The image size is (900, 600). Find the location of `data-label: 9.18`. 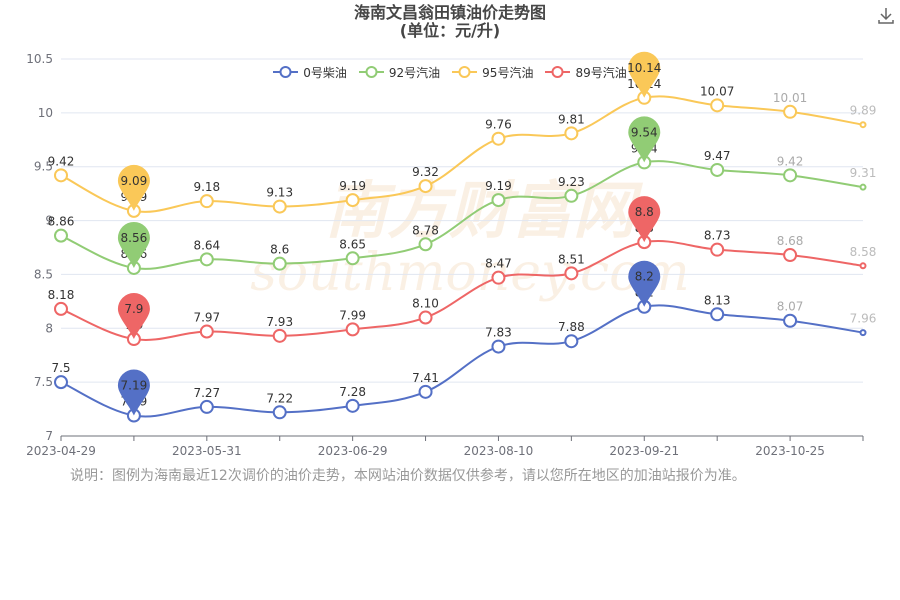

data-label: 9.18 is located at coordinates (206, 187).